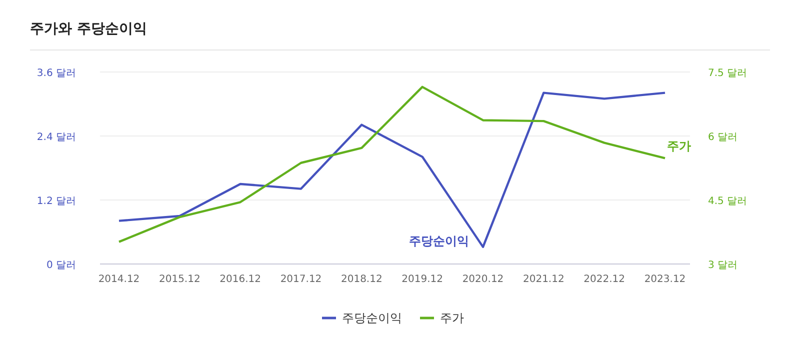 The height and width of the screenshot is (343, 800). Describe the element at coordinates (723, 137) in the screenshot. I see `y2-tick-label: 6 달러` at that location.